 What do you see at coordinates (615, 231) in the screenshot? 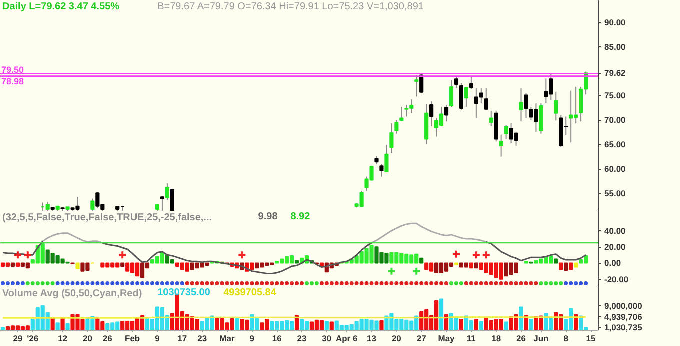
I see `y-tick-label: 40.00` at bounding box center [615, 231].